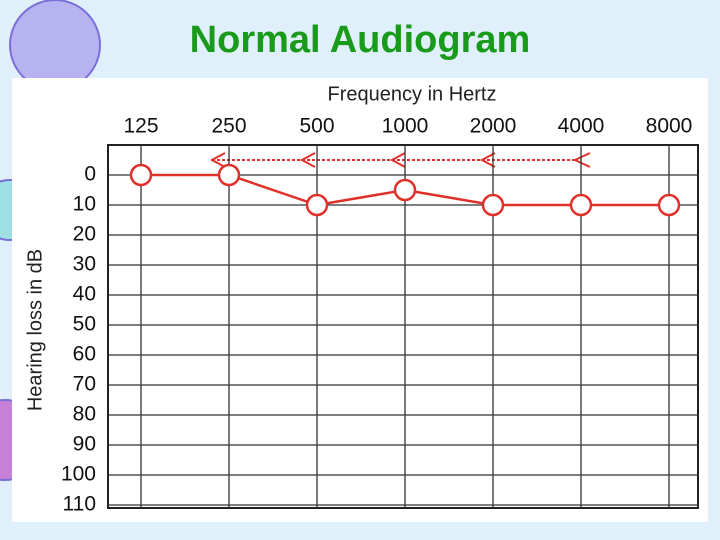 This screenshot has height=540, width=720. I want to click on y-tick-label: 70, so click(84, 384).